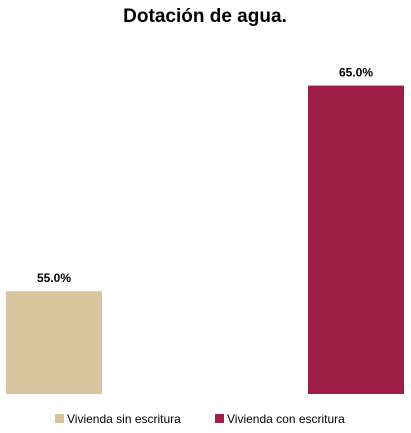 This screenshot has height=433, width=411. What do you see at coordinates (356, 73) in the screenshot?
I see `data-label-2: 65.0%` at bounding box center [356, 73].